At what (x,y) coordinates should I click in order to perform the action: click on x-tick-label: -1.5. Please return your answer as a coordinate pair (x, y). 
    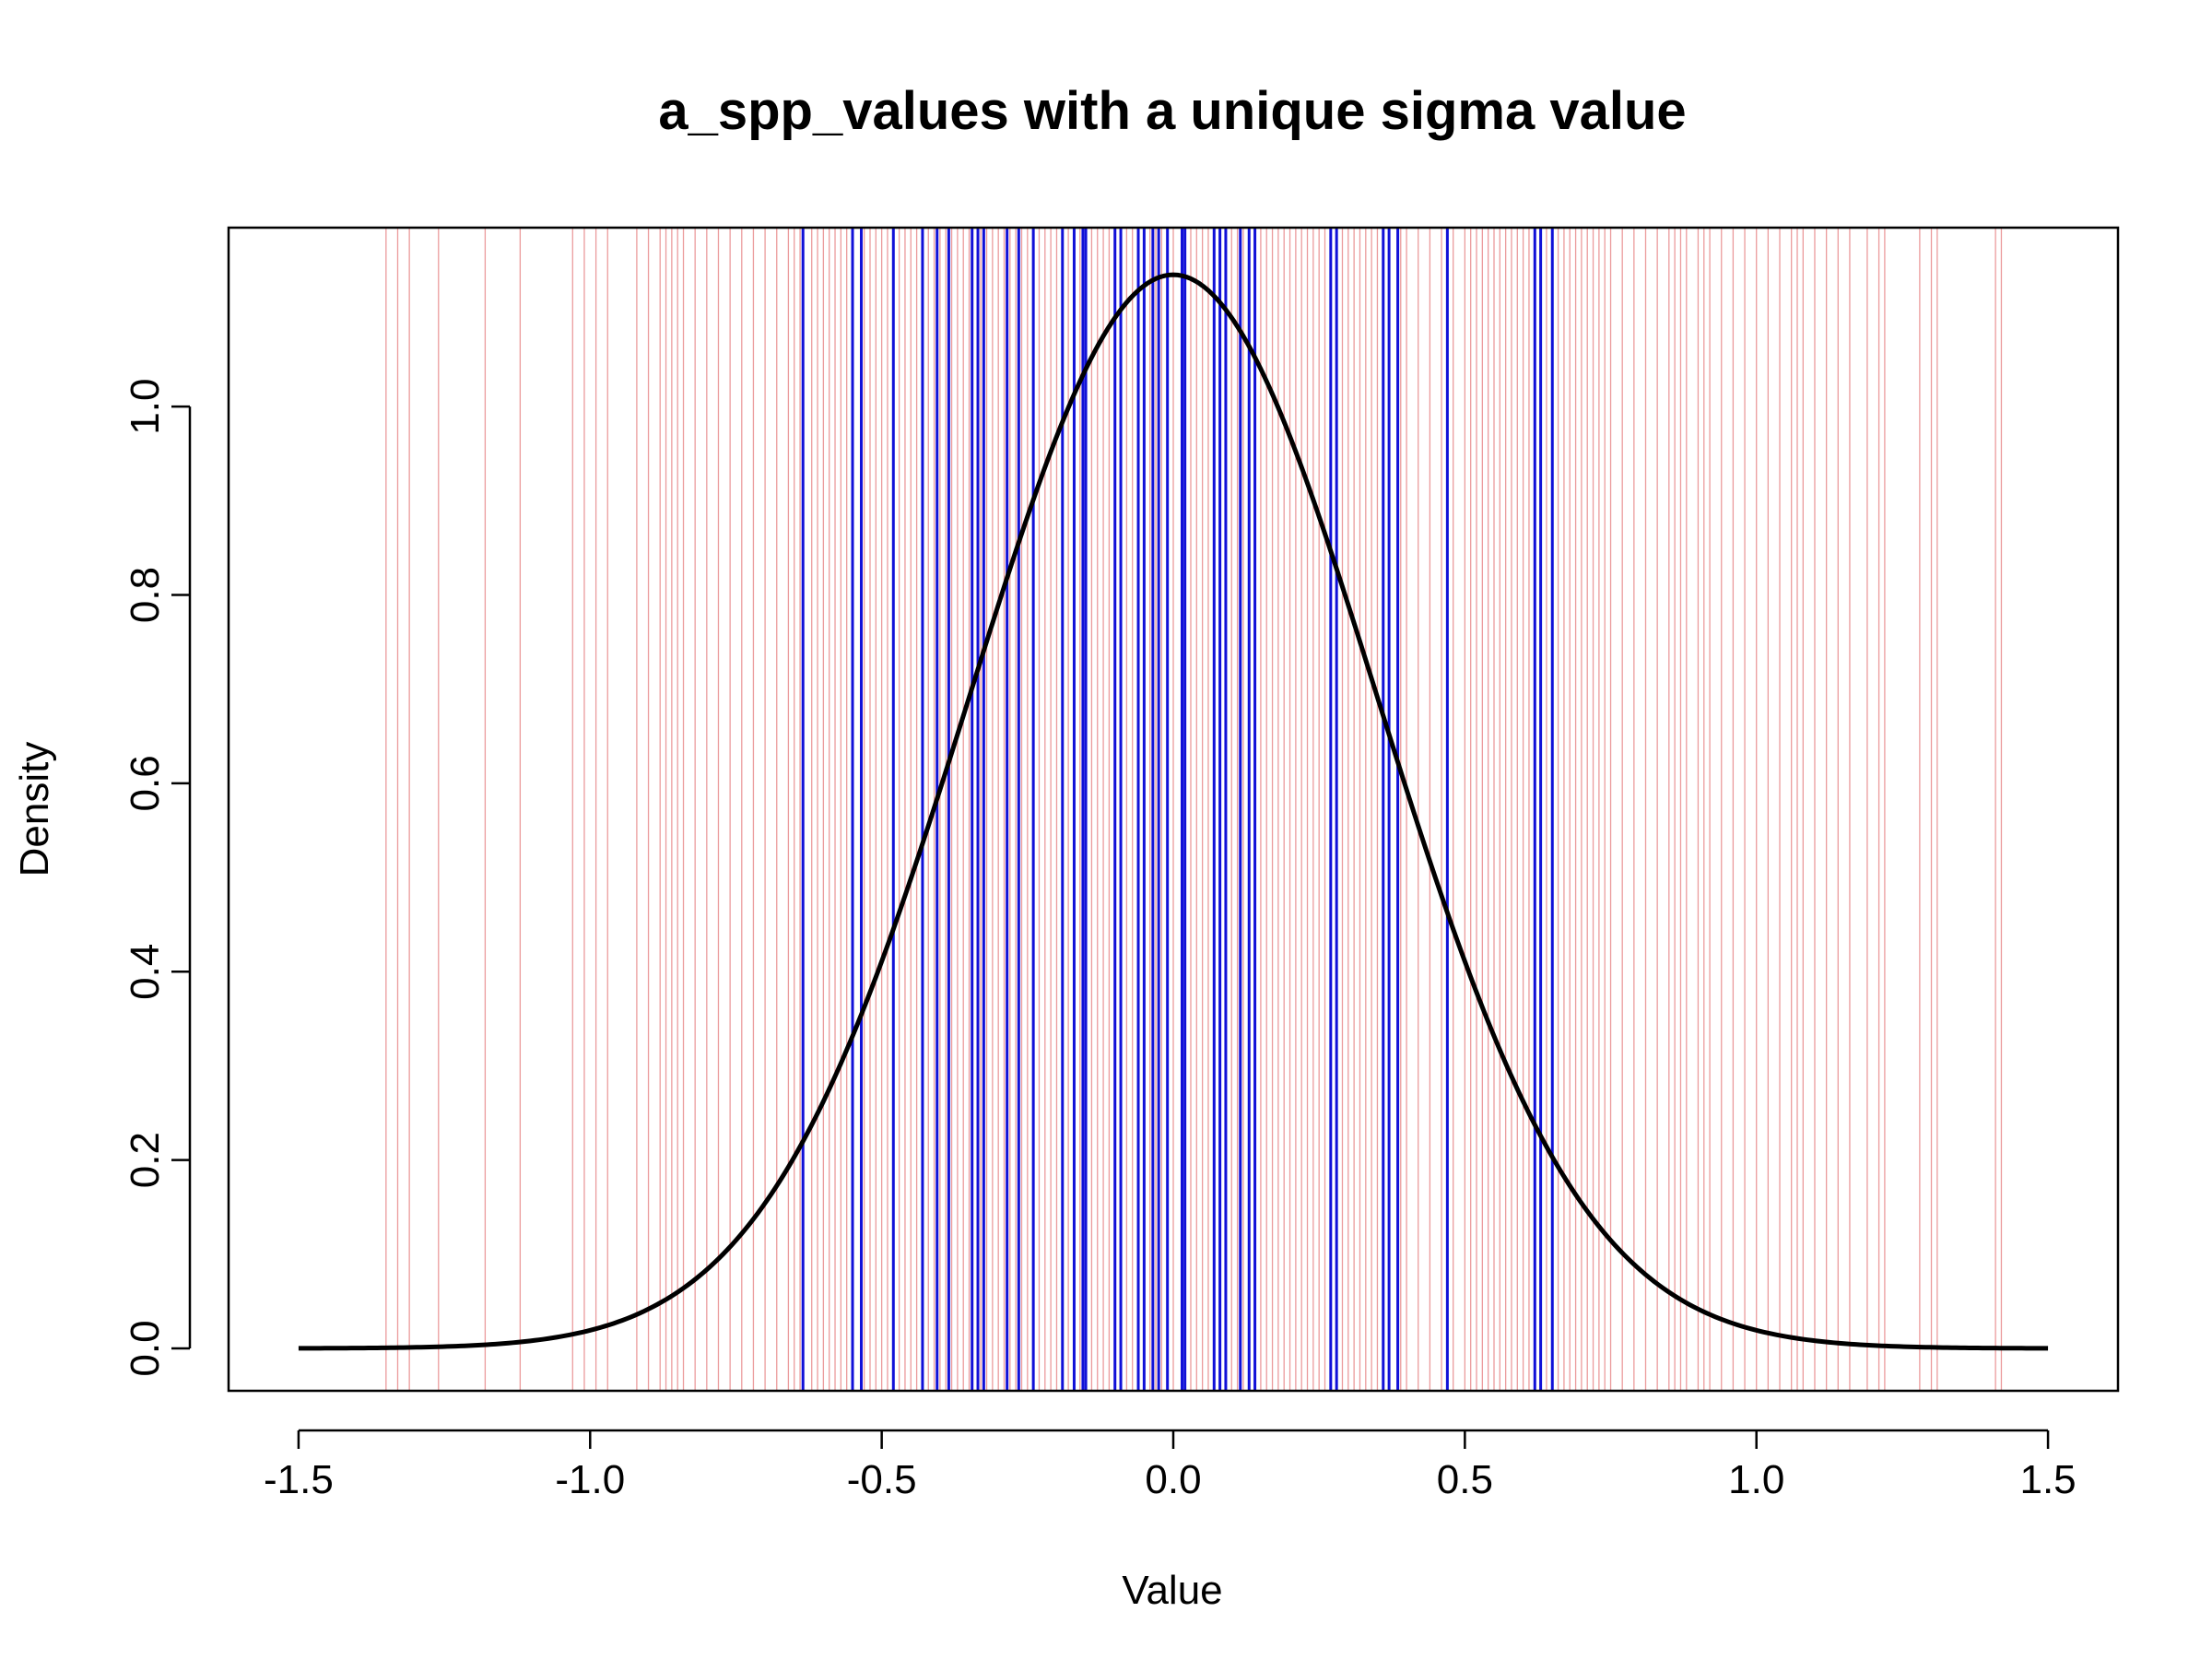
    Looking at the image, I should click on (299, 1479).